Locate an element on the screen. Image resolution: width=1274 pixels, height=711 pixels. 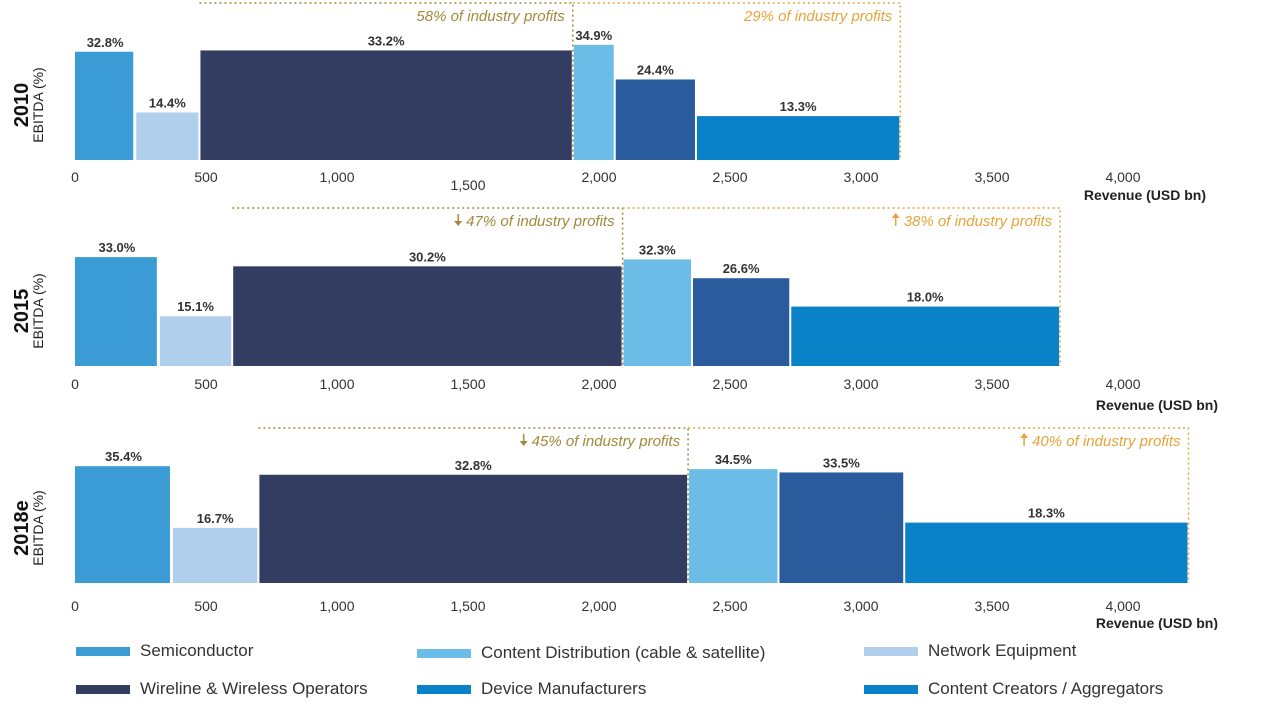
legend-item: Content Creators / Aggregators is located at coordinates (1013, 689).